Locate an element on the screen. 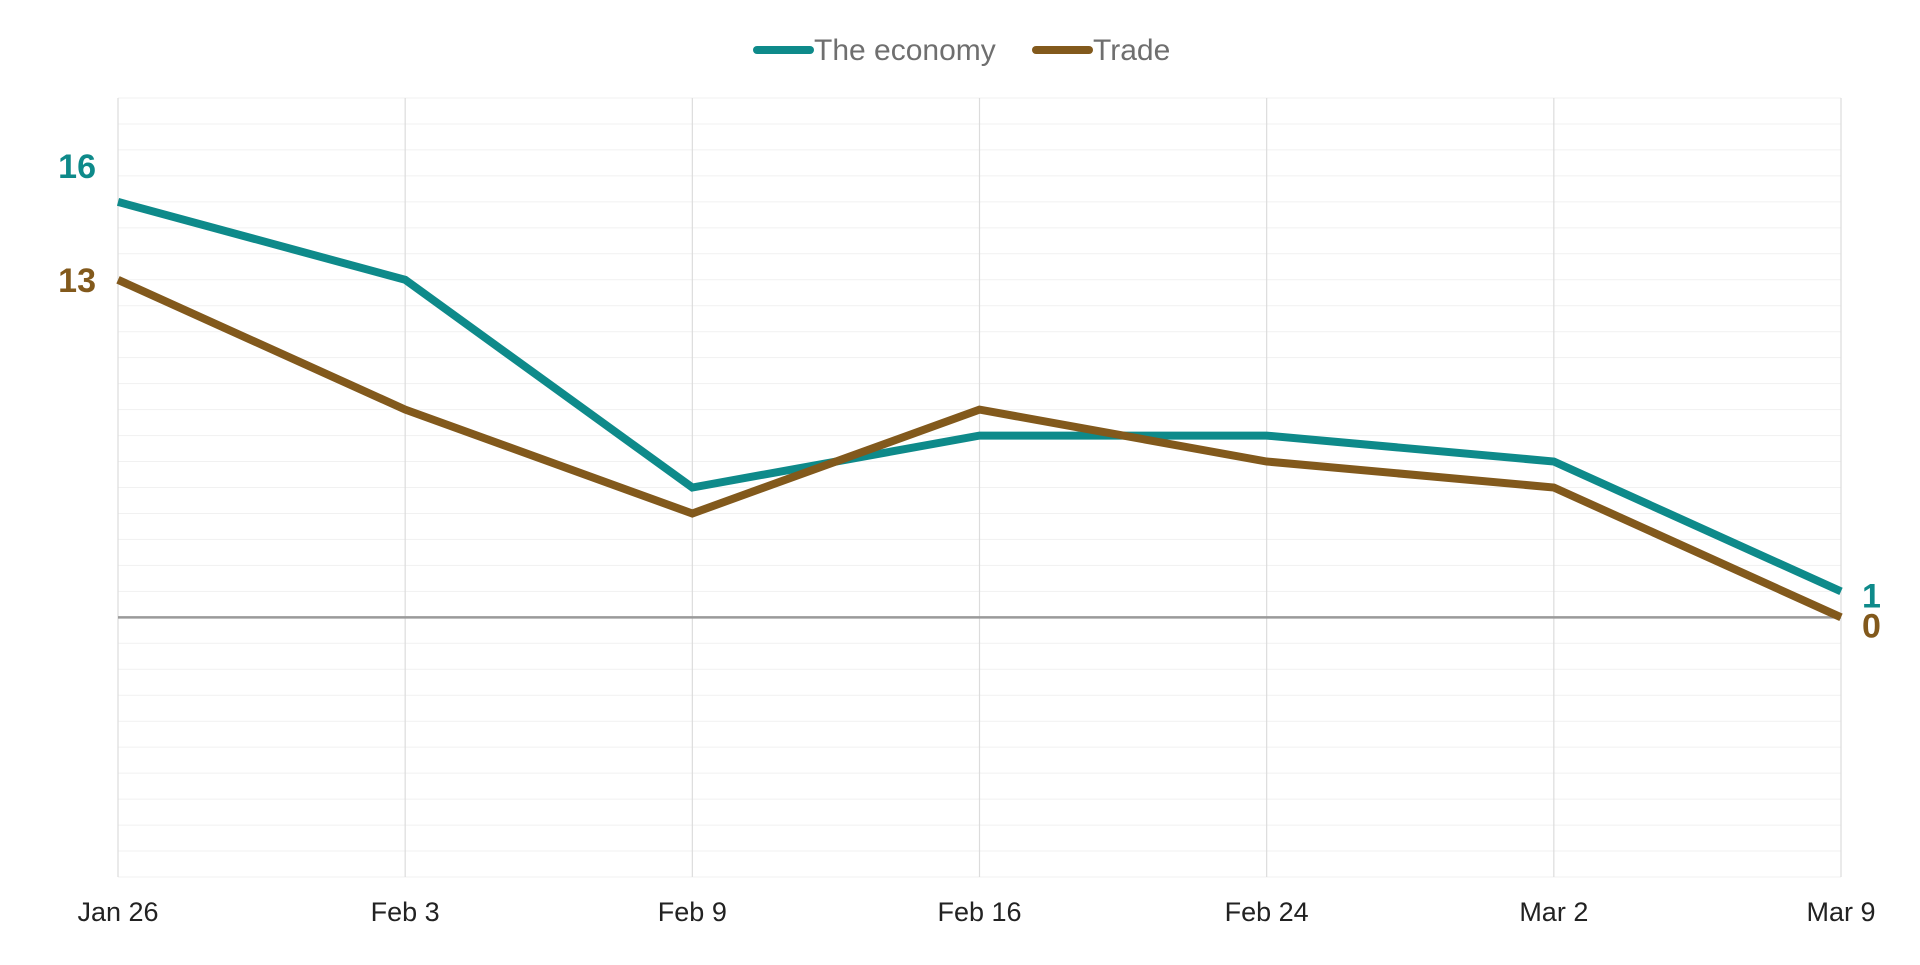  series-end-label: 0 is located at coordinates (1871, 626).